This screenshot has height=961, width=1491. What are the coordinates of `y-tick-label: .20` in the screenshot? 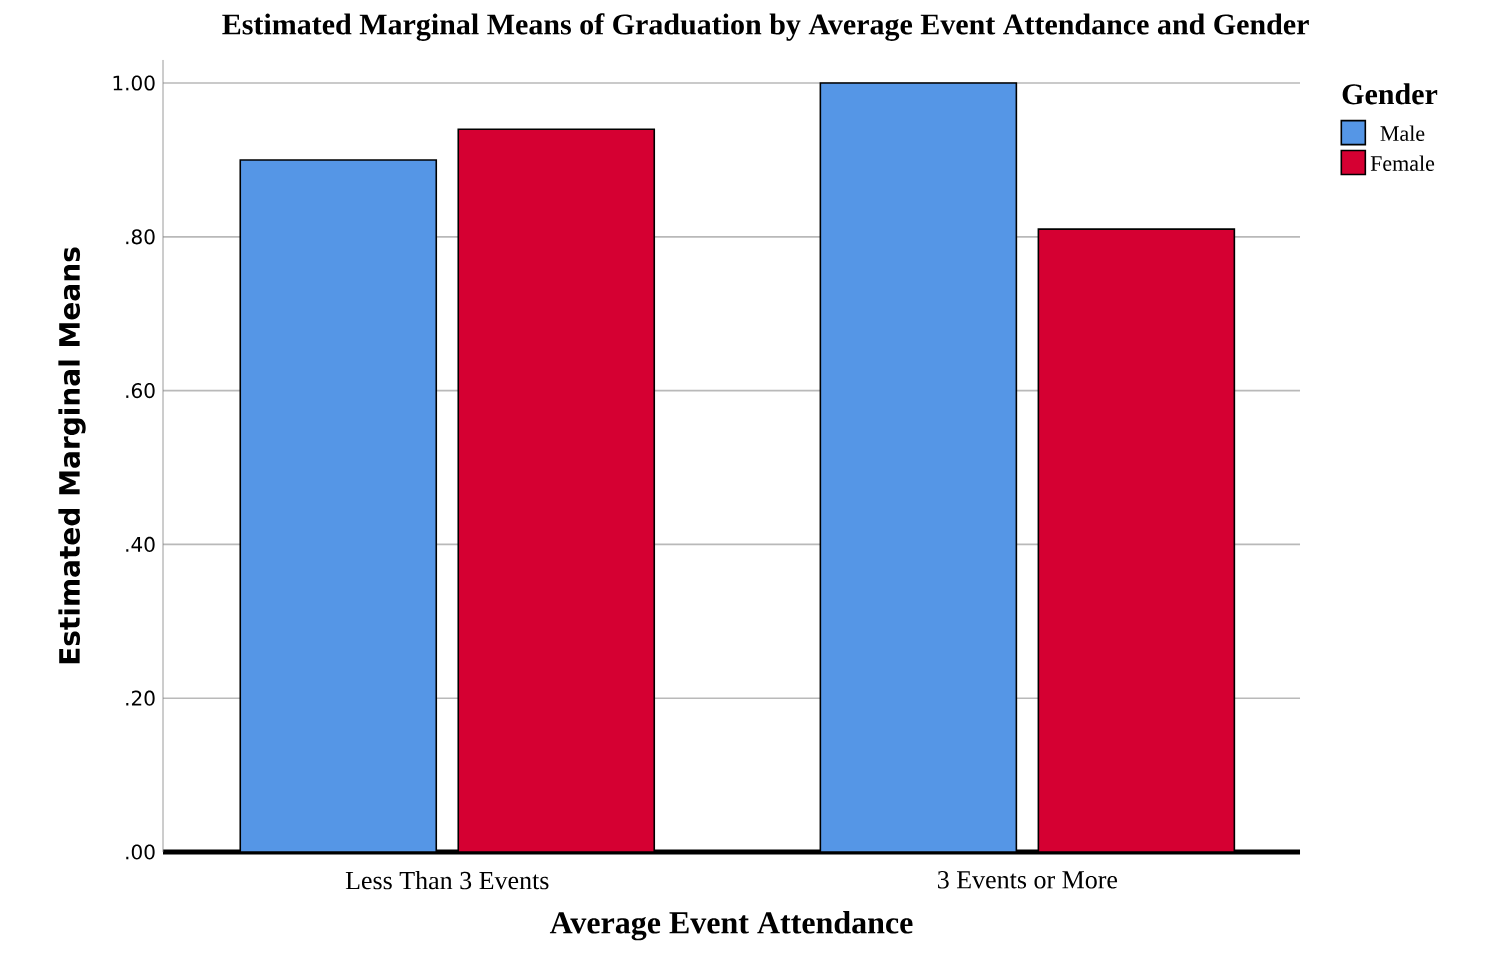 It's located at (140, 698).